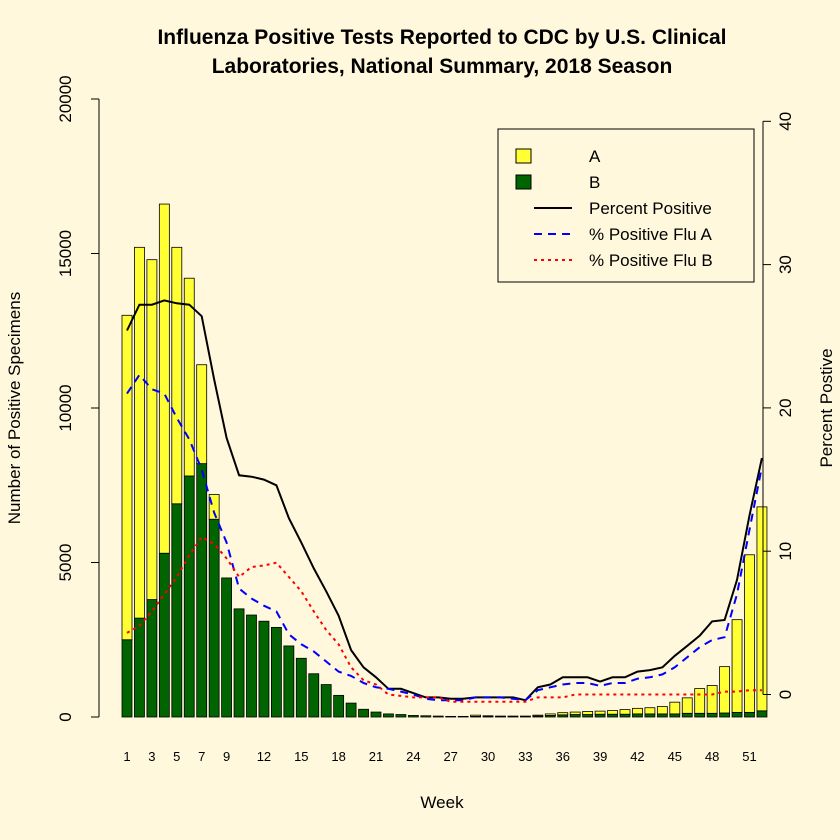  Describe the element at coordinates (637, 756) in the screenshot. I see `x-tick-label-42: 42` at that location.